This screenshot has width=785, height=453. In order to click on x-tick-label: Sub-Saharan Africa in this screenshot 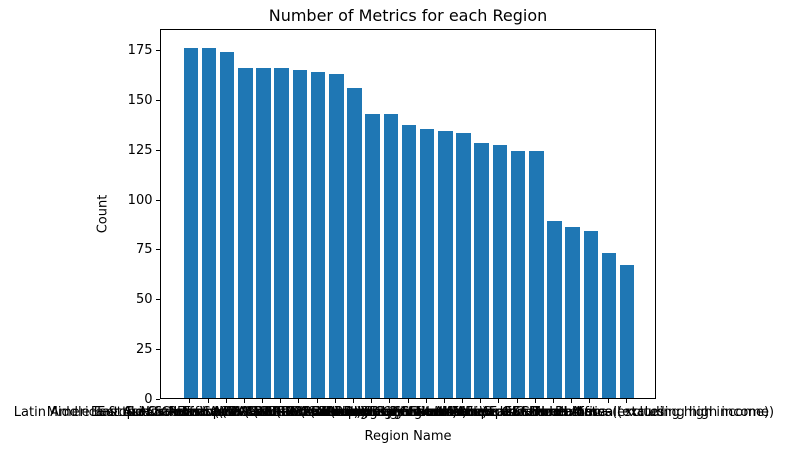, I will do `click(426, 412)`.